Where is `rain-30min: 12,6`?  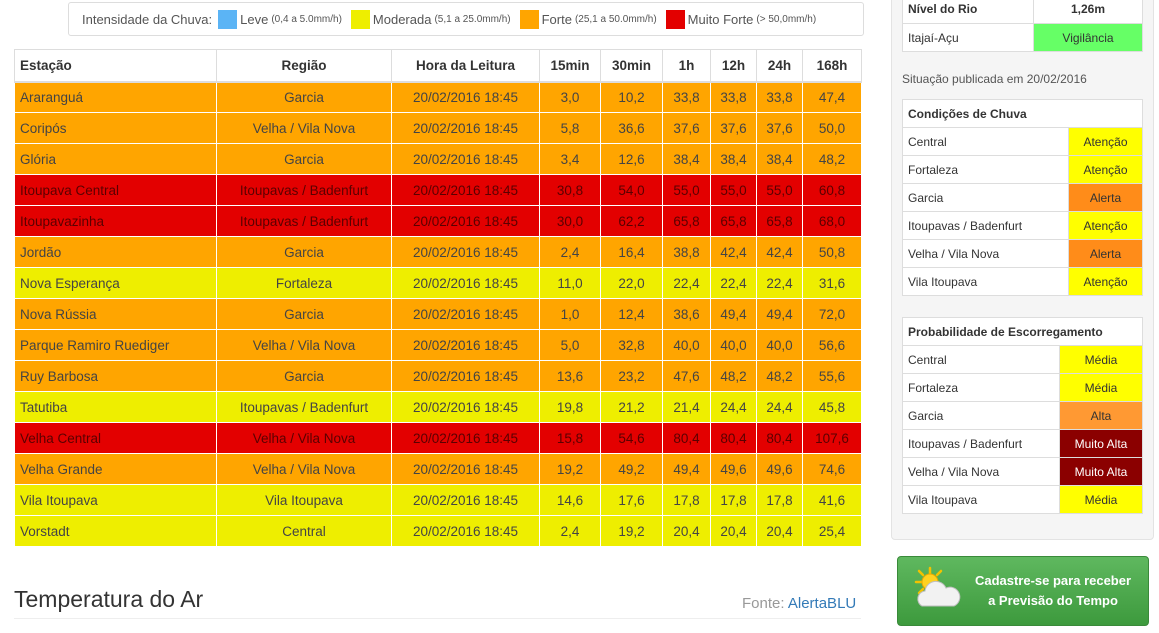 rain-30min: 12,6 is located at coordinates (631, 159).